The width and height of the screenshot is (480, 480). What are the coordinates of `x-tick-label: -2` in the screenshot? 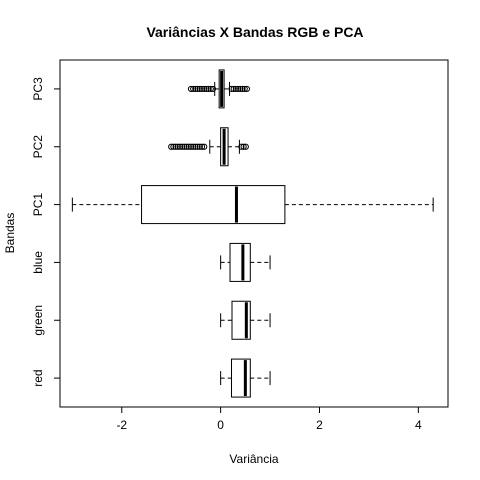 It's located at (121, 425).